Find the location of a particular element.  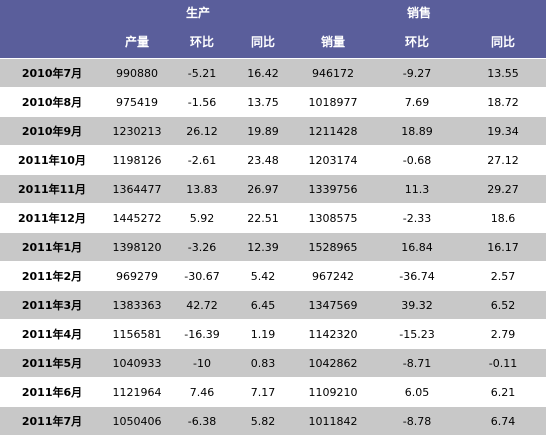

row-production: 975419 is located at coordinates (137, 102).